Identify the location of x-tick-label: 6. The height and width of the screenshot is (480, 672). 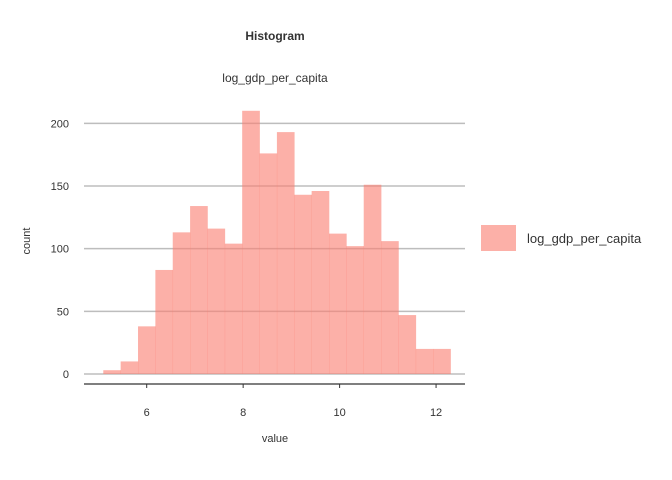
(147, 413).